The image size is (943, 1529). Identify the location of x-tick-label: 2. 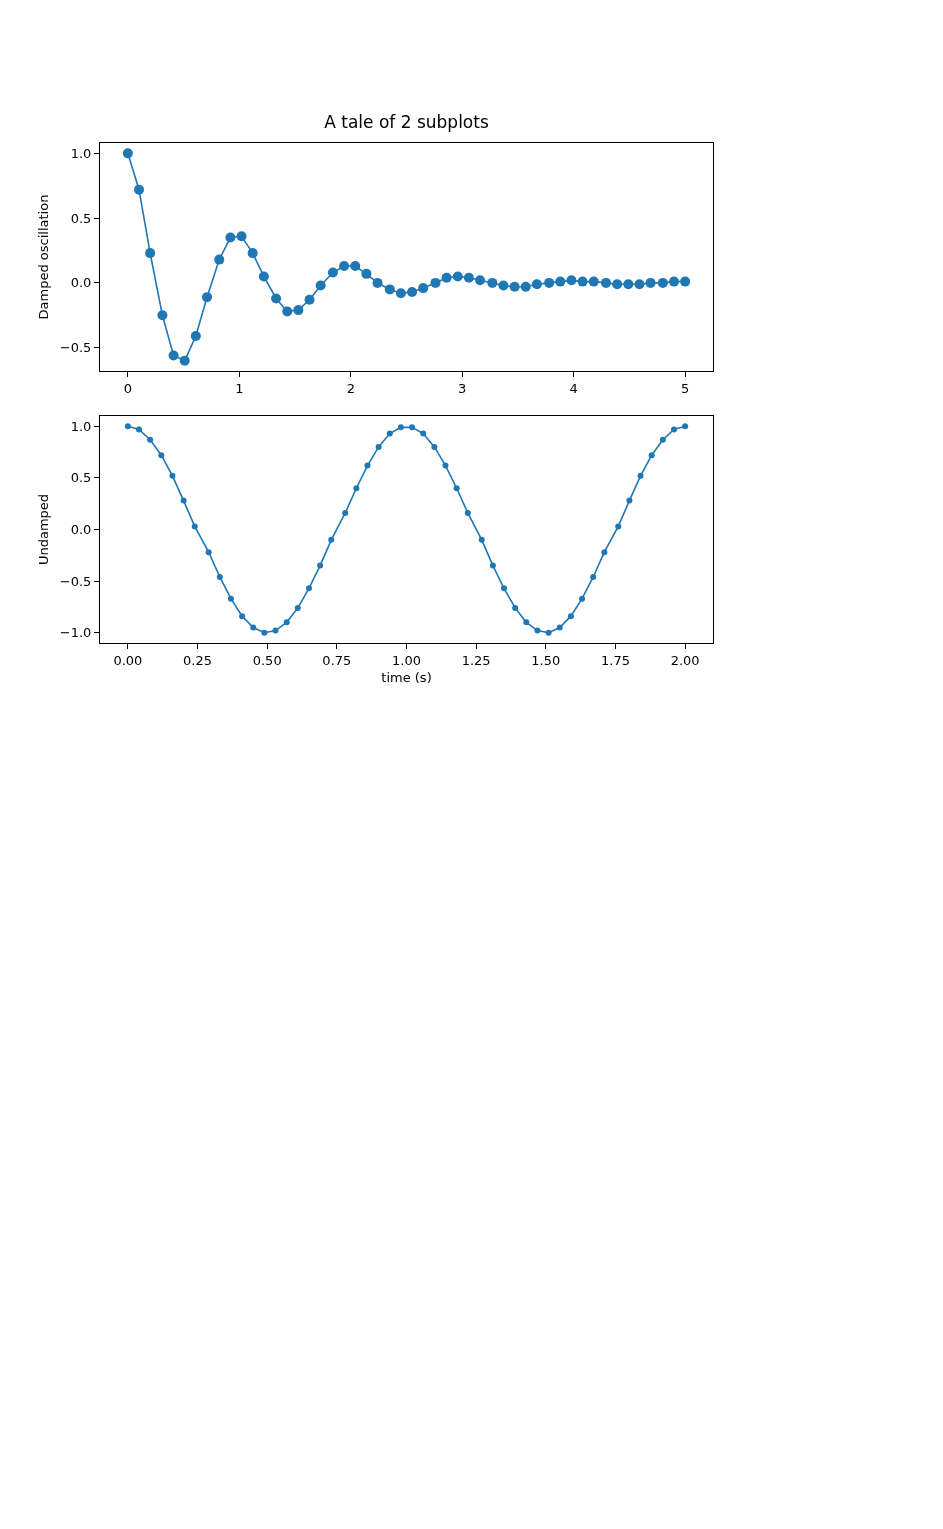
(350, 388).